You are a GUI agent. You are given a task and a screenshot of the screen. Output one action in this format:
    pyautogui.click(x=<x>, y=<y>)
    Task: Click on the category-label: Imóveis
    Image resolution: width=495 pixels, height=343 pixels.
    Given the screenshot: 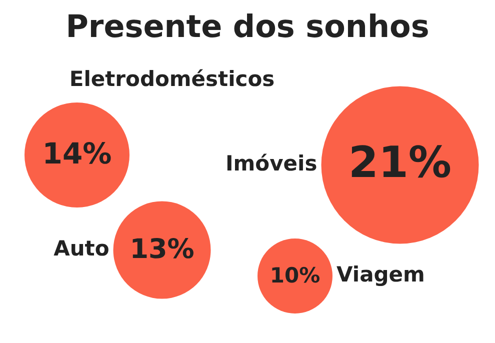 What is the action you would take?
    pyautogui.click(x=271, y=163)
    